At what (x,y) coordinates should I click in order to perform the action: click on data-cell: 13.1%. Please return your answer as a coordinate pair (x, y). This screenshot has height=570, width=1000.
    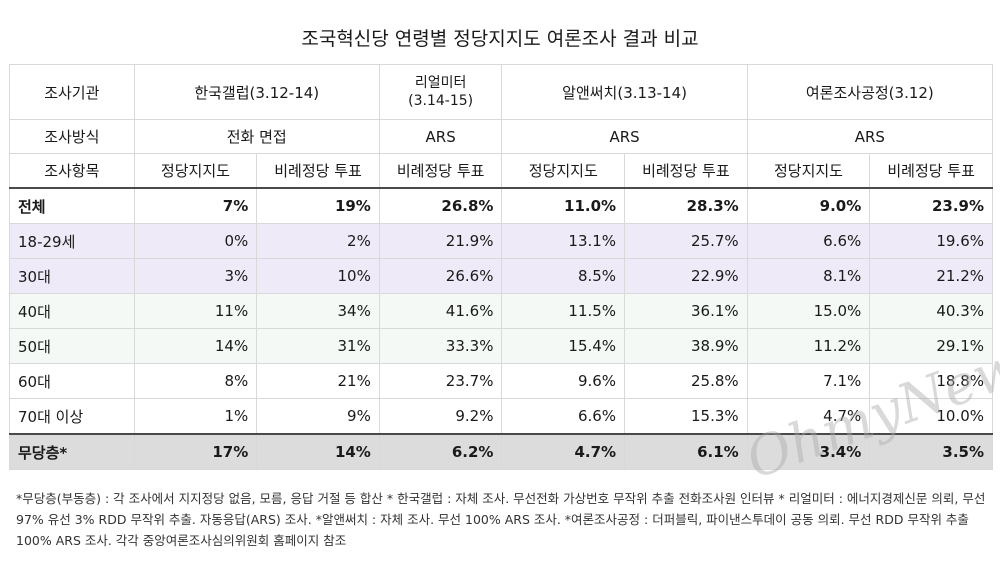
    Looking at the image, I should click on (563, 241).